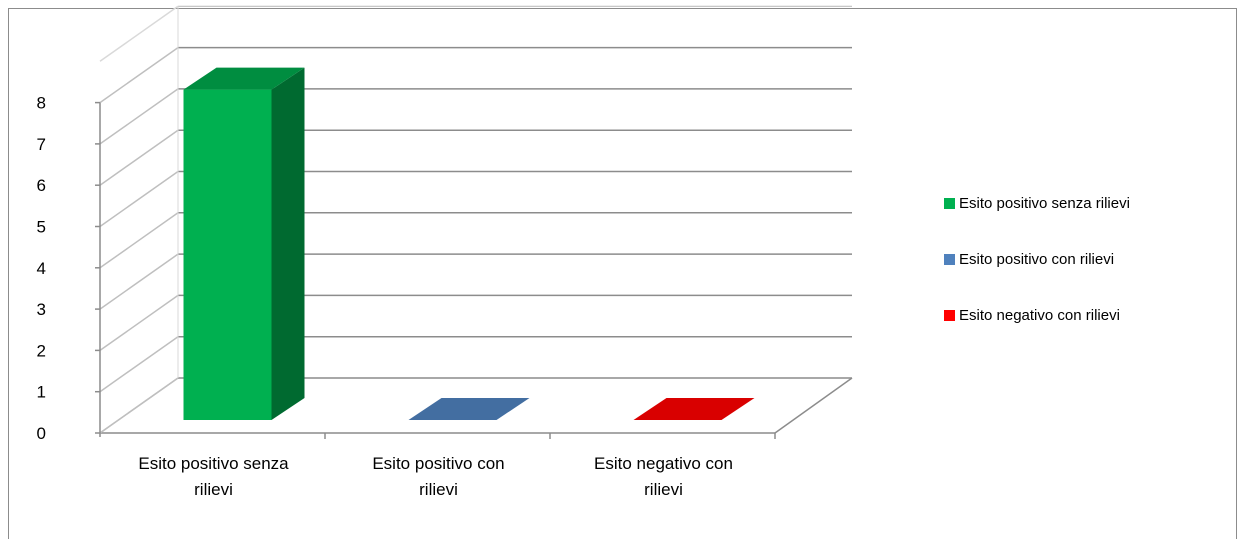 The width and height of the screenshot is (1245, 539). I want to click on x-category-label-line: Esito positivo senza, so click(213, 463).